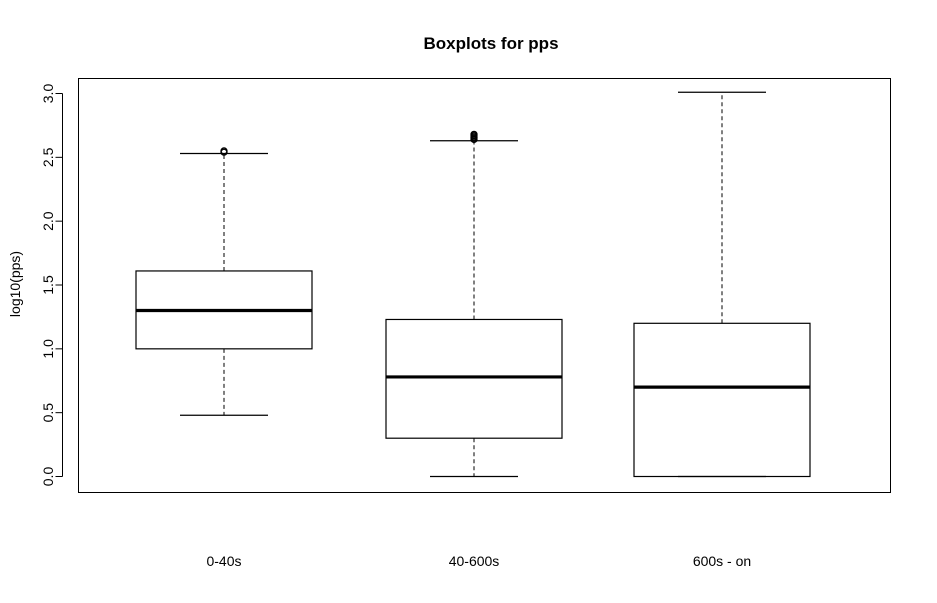 This screenshot has width=937, height=603. What do you see at coordinates (490, 43) in the screenshot?
I see `chart-title: Boxplots for pps` at bounding box center [490, 43].